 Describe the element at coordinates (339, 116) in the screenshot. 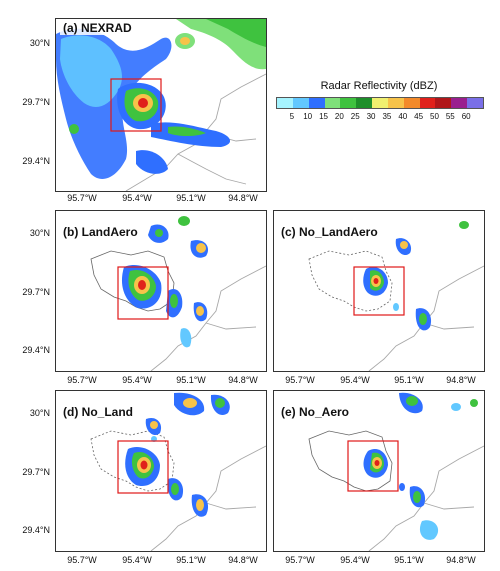

I see `legend-tick-label: 20` at that location.